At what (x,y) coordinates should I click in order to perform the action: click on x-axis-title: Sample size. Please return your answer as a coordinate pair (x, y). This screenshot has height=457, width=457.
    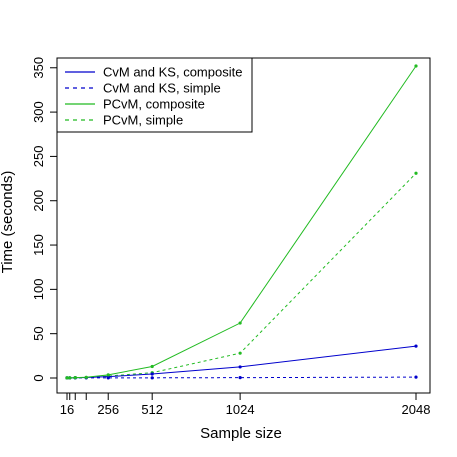
    Looking at the image, I should click on (241, 433).